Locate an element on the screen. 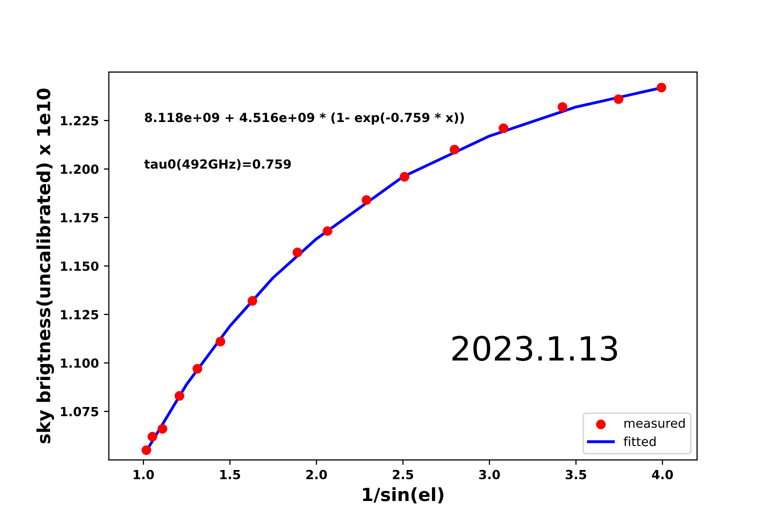 The height and width of the screenshot is (511, 761). x-tick-label: 1.0 is located at coordinates (144, 475).